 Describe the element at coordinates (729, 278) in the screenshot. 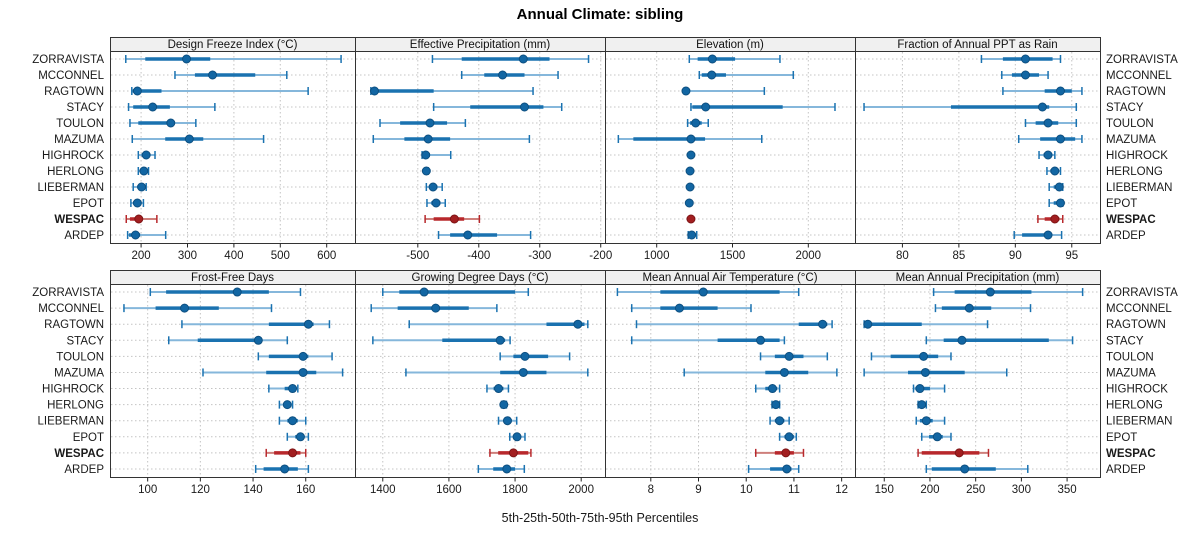

I see `panel-strip-title: Mean Annual Air Temperature (°C)` at that location.